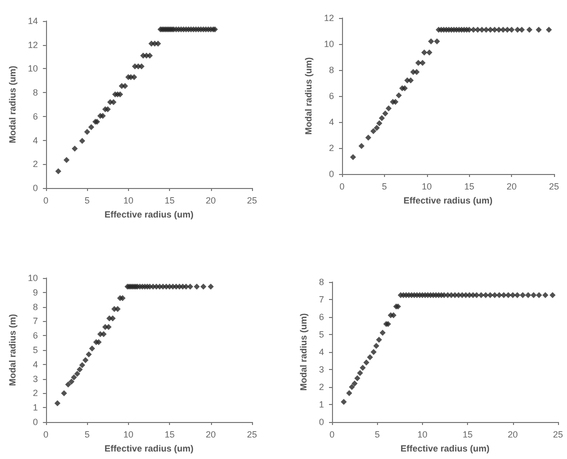 Image resolution: width=567 pixels, height=459 pixels. Describe the element at coordinates (35, 292) in the screenshot. I see `y-tick-label: 9` at that location.